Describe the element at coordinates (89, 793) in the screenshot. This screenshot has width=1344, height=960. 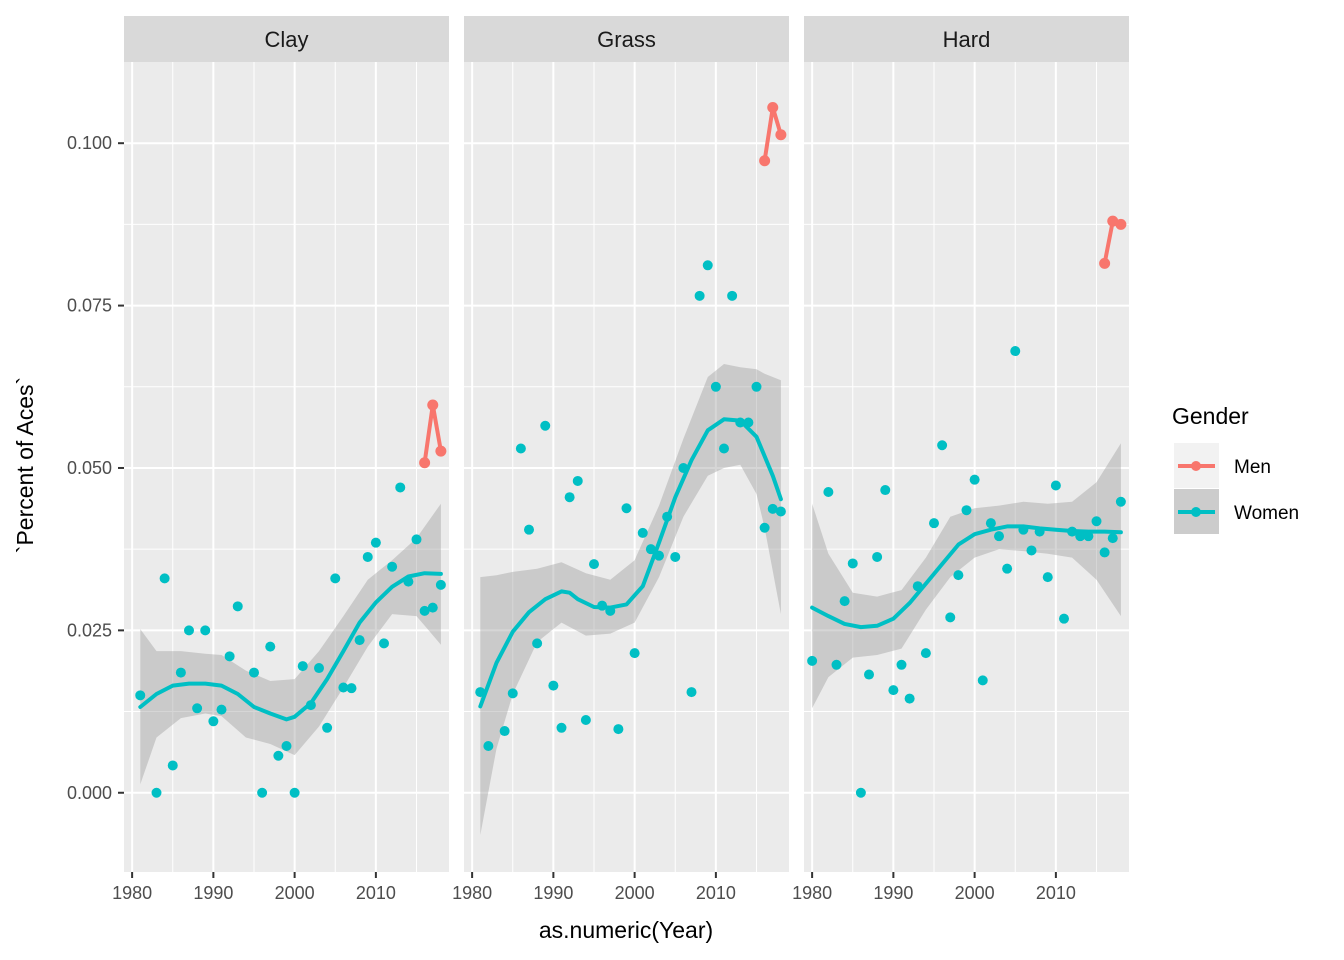
I see `y-tick-label: 0.000` at that location.